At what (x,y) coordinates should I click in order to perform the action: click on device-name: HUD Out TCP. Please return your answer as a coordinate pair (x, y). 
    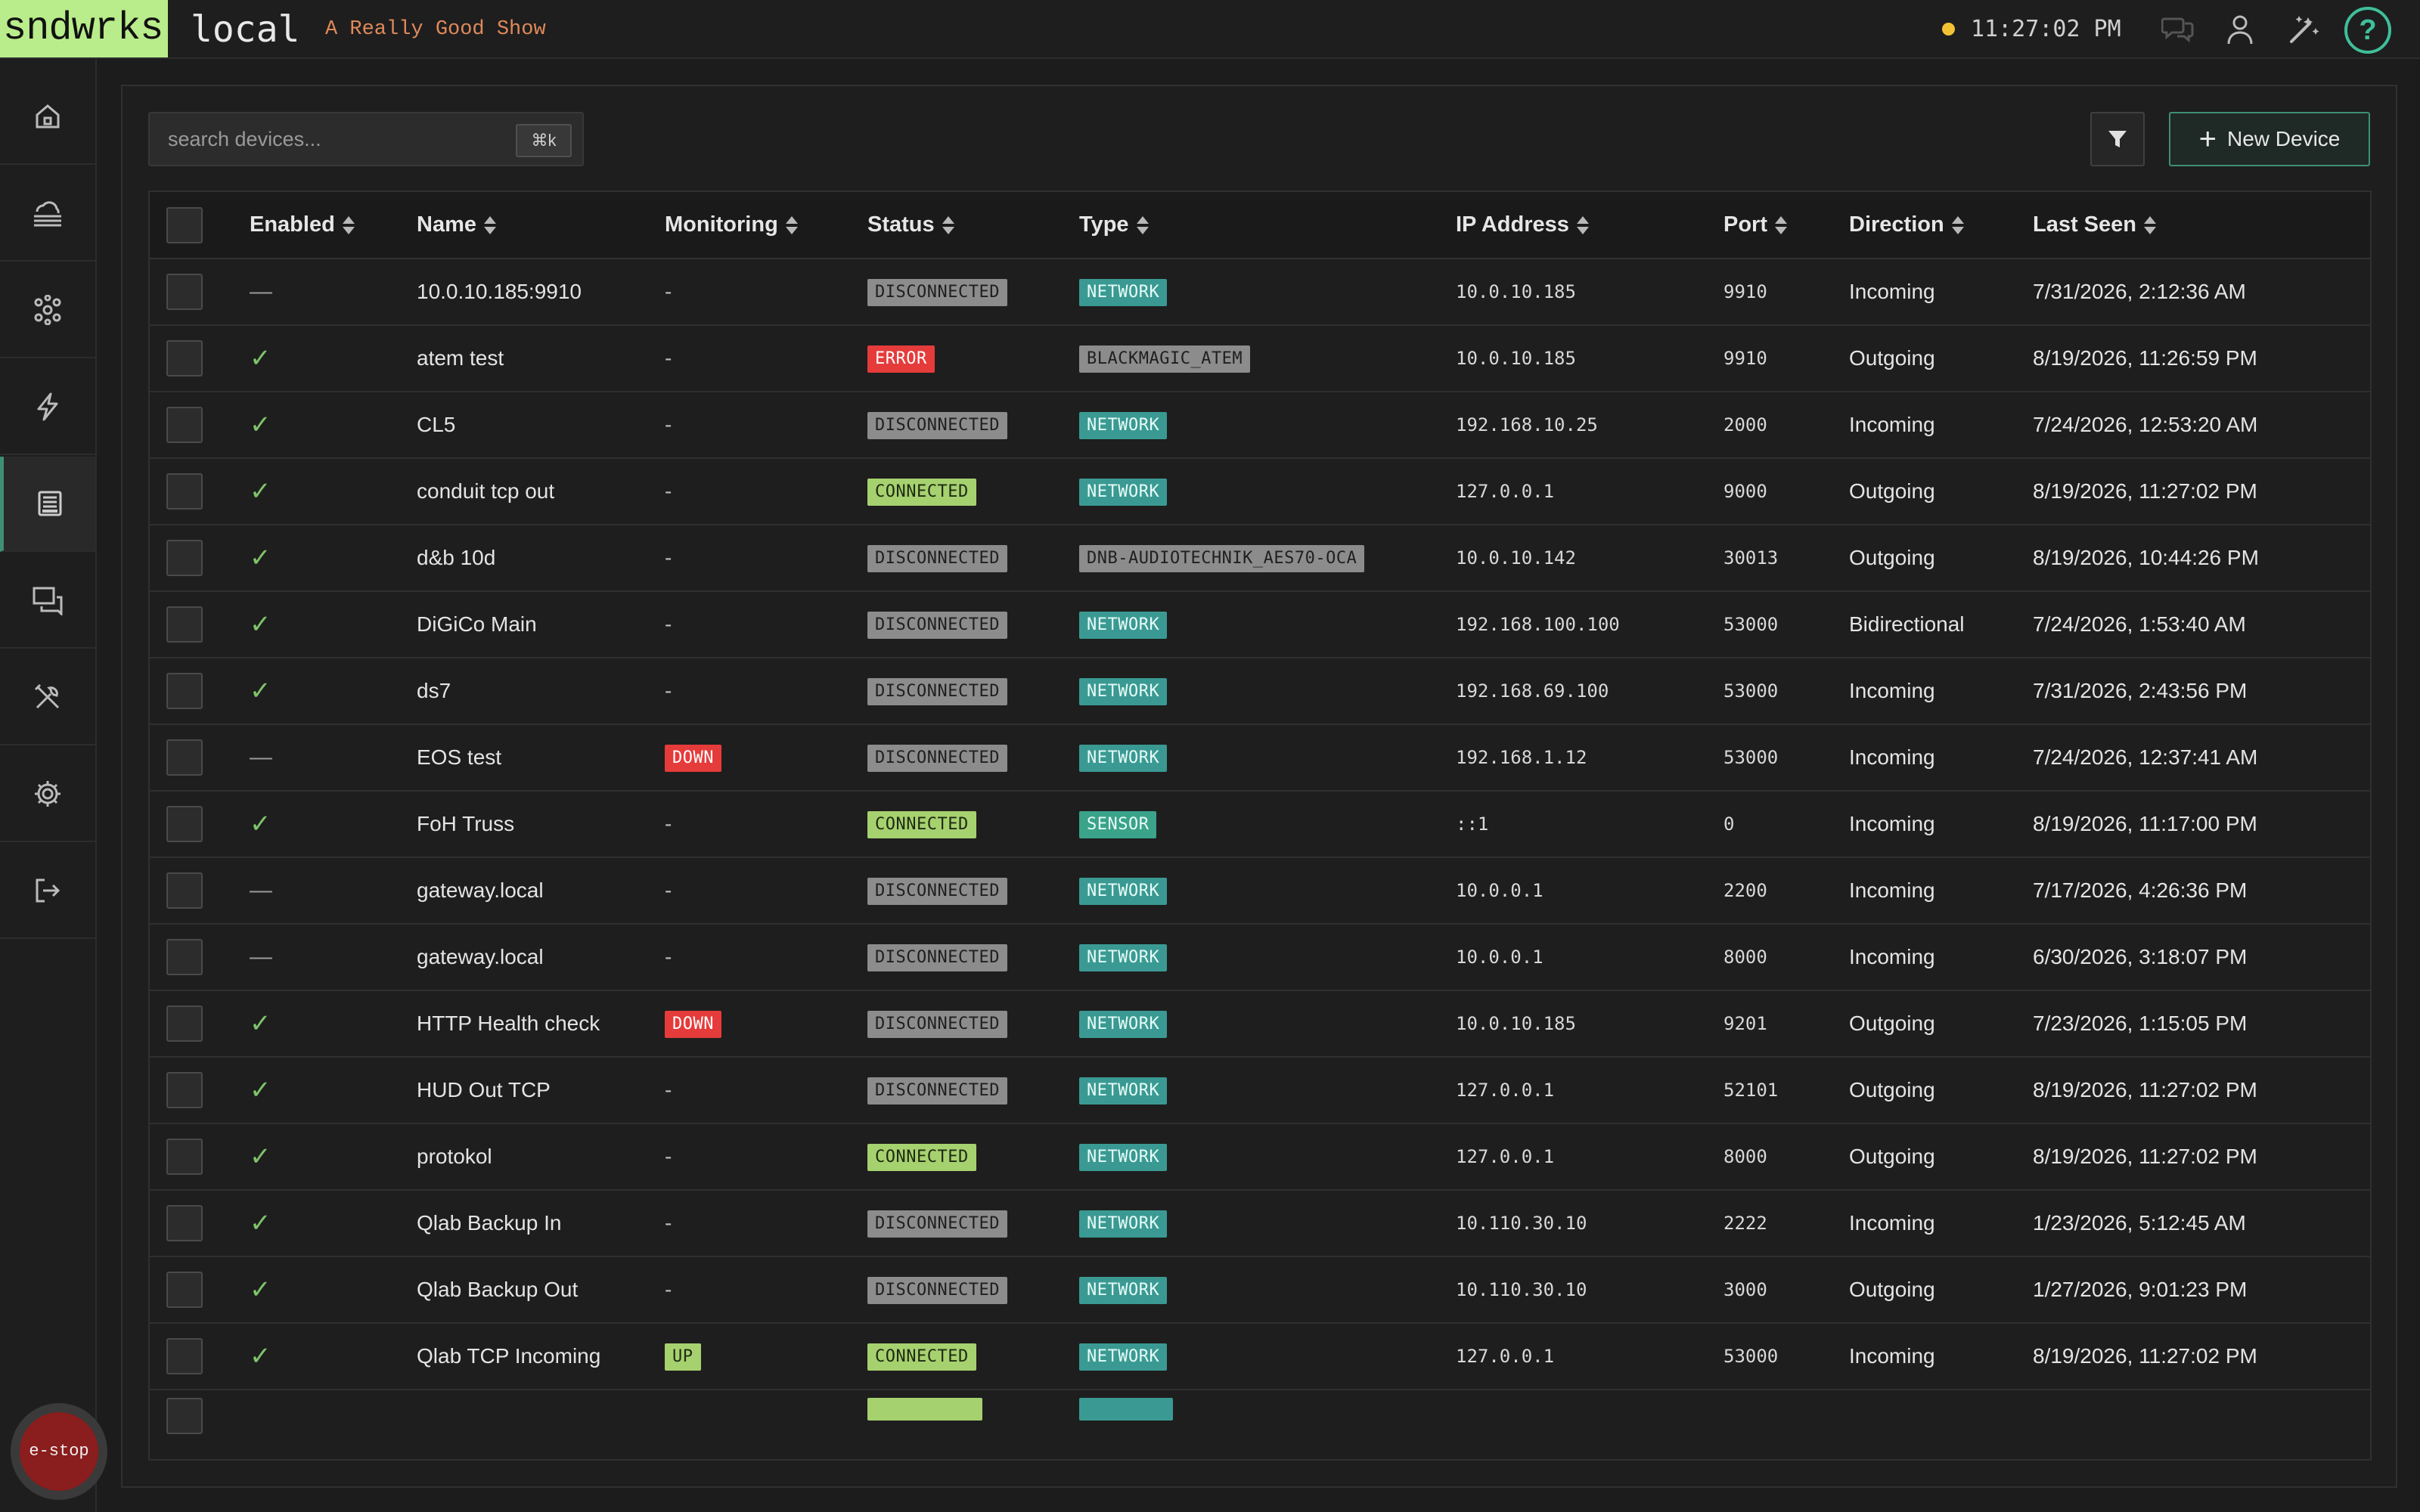
    Looking at the image, I should click on (541, 1090).